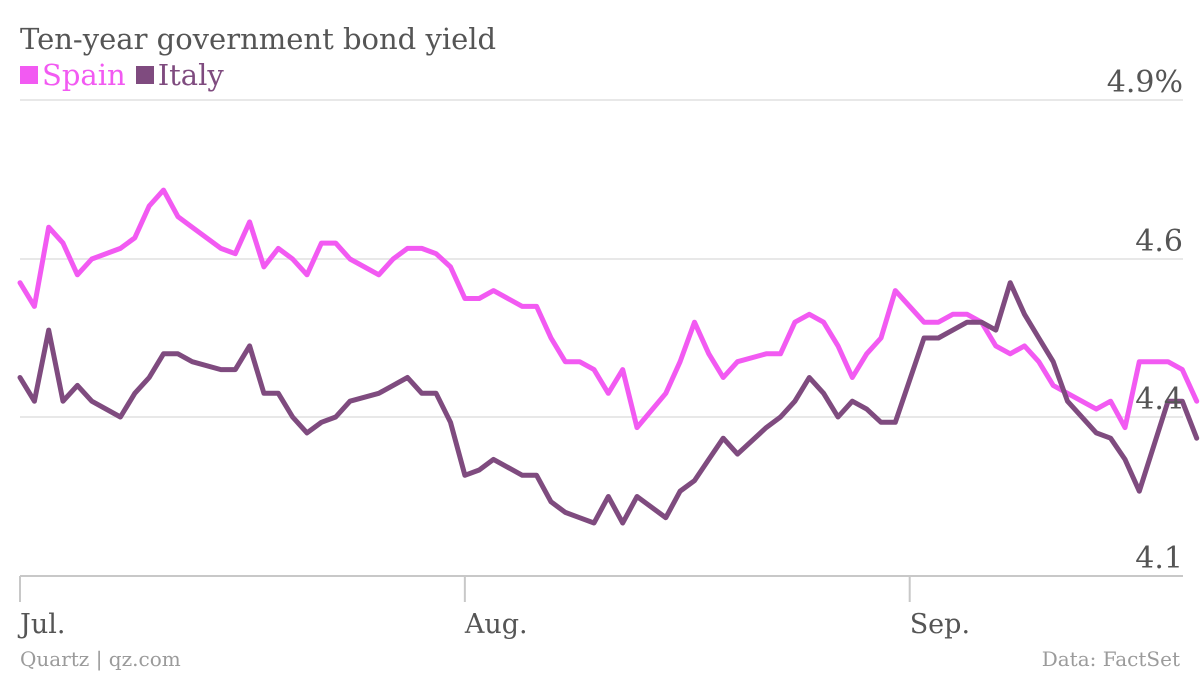 The height and width of the screenshot is (676, 1200). Describe the element at coordinates (1159, 399) in the screenshot. I see `y-tick-label: 4.4` at that location.